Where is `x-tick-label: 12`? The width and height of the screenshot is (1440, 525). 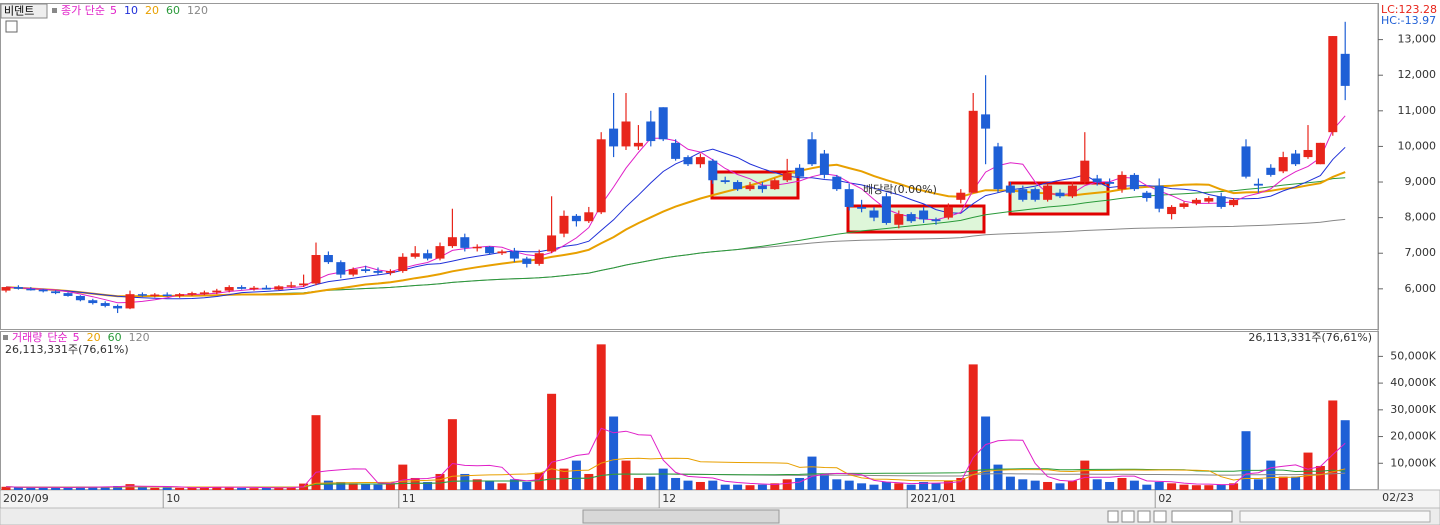
x-tick-label: 12 is located at coordinates (669, 498).